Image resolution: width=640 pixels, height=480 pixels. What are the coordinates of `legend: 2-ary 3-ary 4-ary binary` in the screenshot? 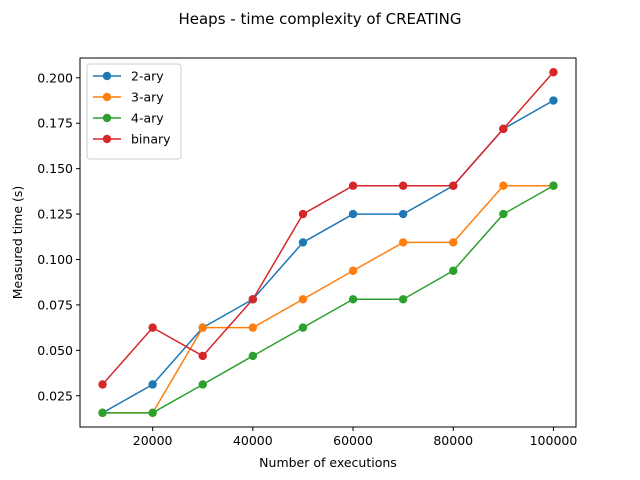 It's located at (134, 111).